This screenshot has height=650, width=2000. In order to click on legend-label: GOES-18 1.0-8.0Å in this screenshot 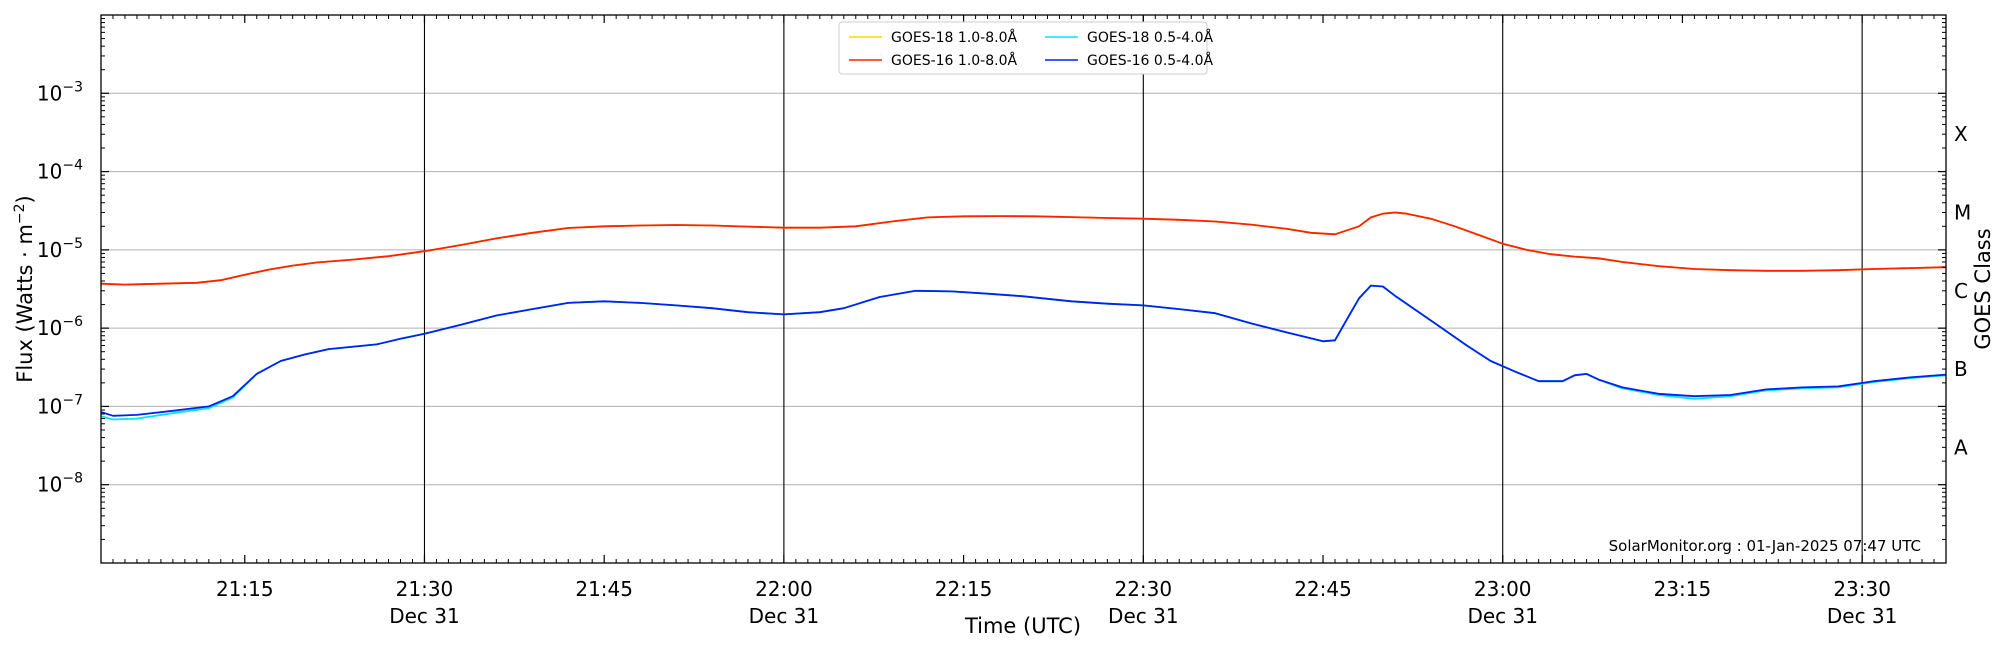, I will do `click(954, 37)`.